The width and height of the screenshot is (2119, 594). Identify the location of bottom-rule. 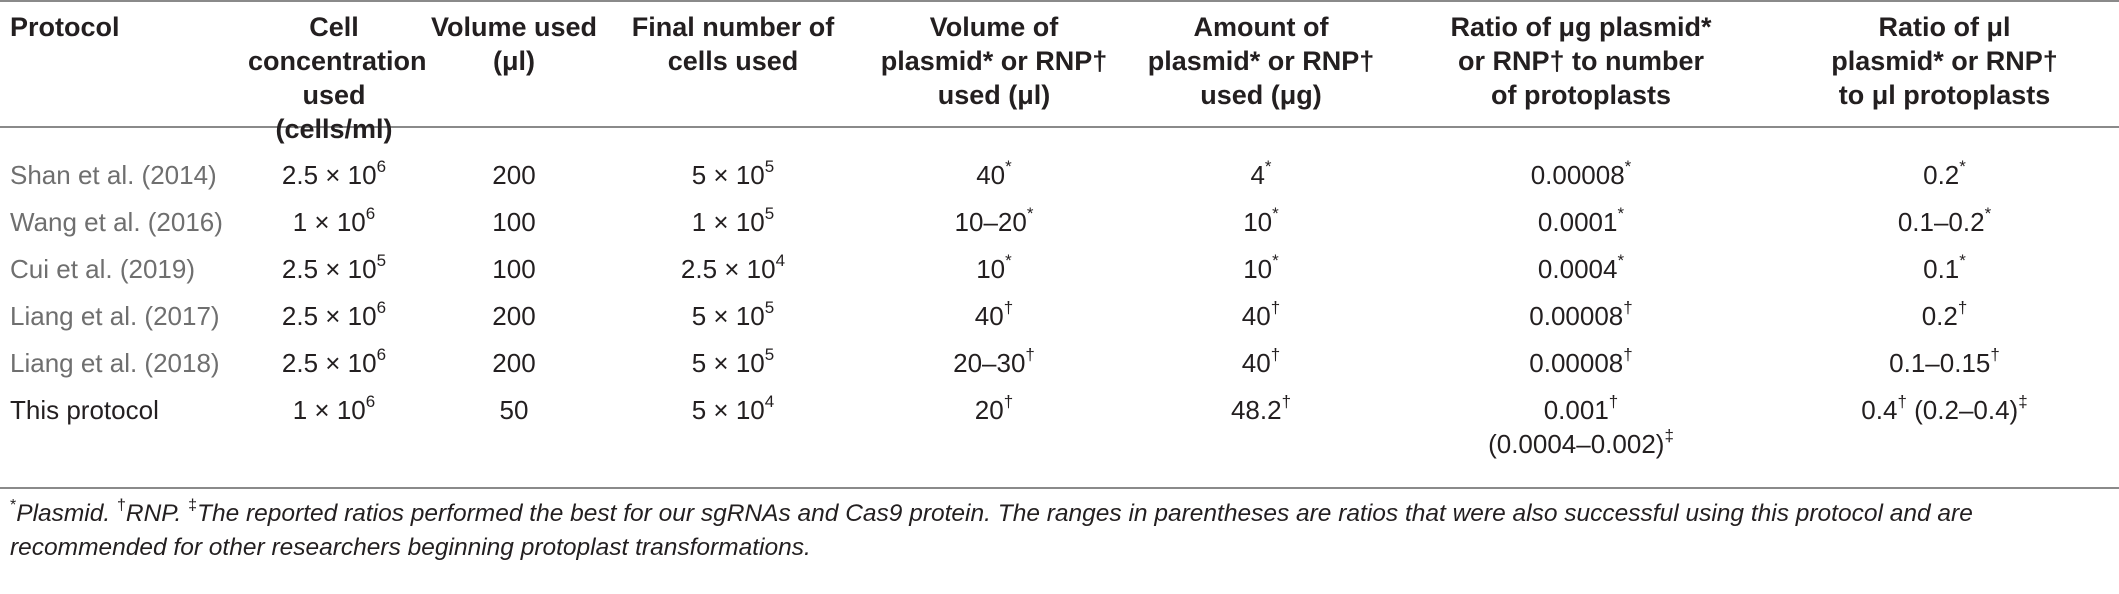
(1059, 488).